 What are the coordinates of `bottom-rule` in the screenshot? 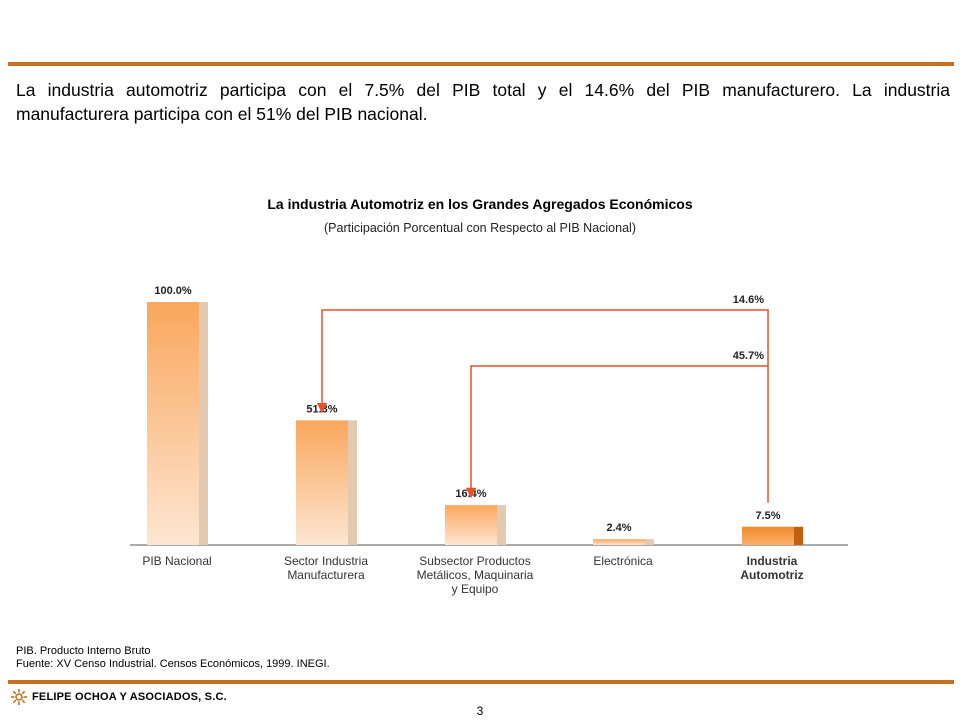 It's located at (481, 682).